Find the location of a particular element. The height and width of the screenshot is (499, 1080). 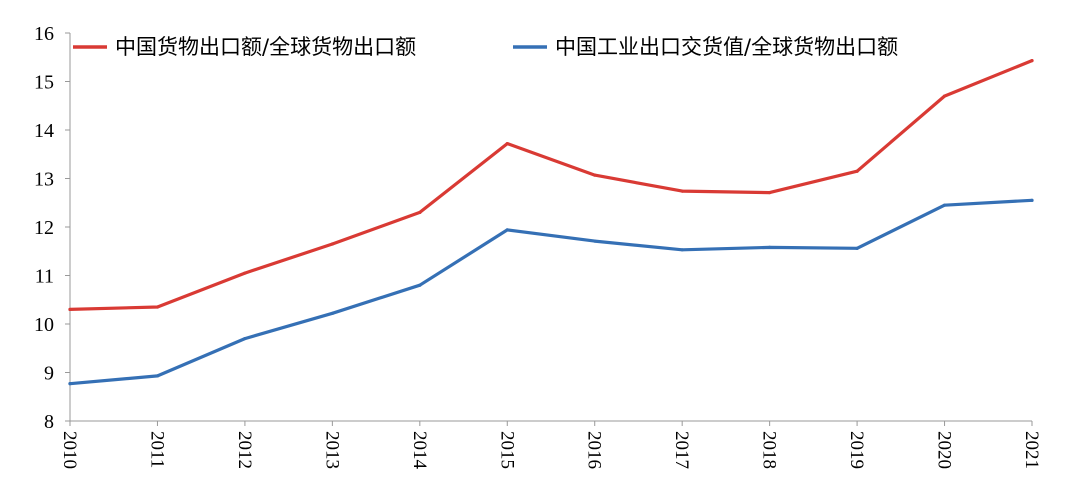

x-tick-label: 2015 is located at coordinates (506, 450).